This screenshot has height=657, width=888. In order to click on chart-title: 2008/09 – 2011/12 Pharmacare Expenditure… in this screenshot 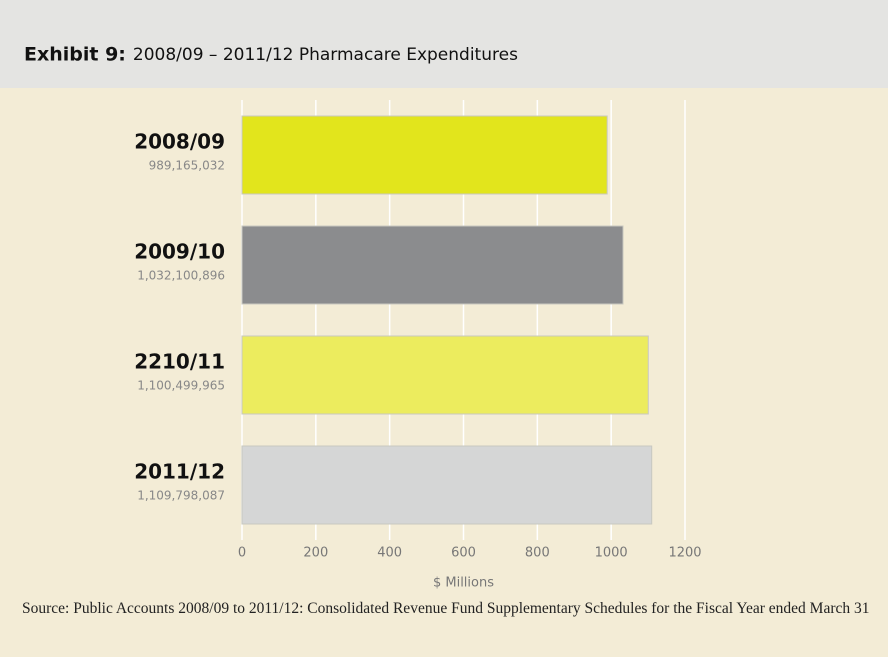, I will do `click(325, 55)`.